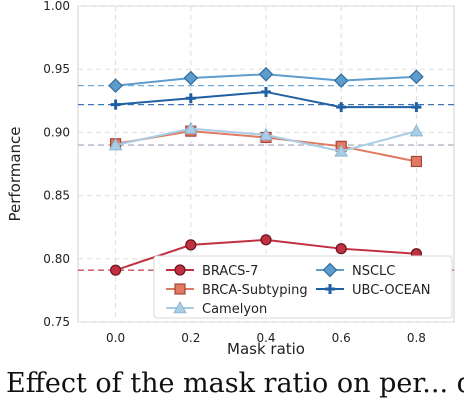  I want to click on x-tick-label: 0.8, so click(416, 338).